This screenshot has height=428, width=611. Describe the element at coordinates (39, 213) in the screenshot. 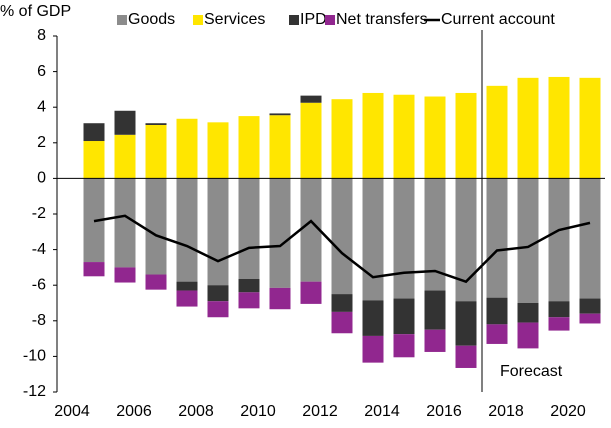

I see `y-tick-label: -2` at that location.